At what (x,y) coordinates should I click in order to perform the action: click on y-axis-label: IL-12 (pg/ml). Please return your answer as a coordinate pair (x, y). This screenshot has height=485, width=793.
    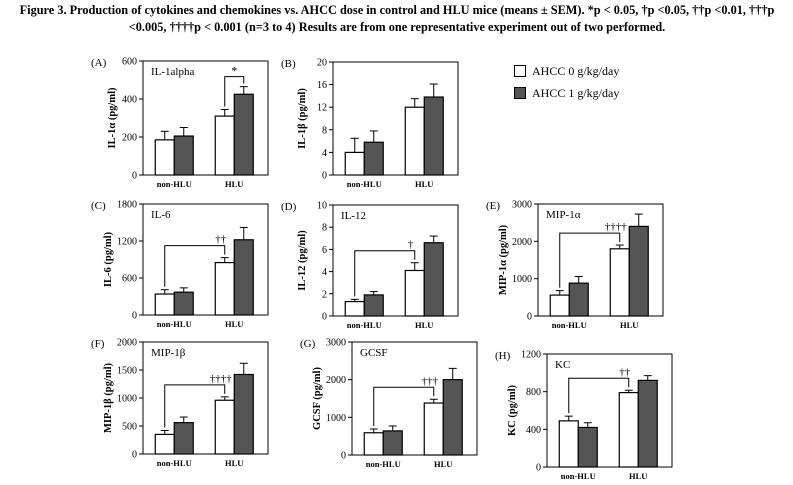
    Looking at the image, I should click on (302, 260).